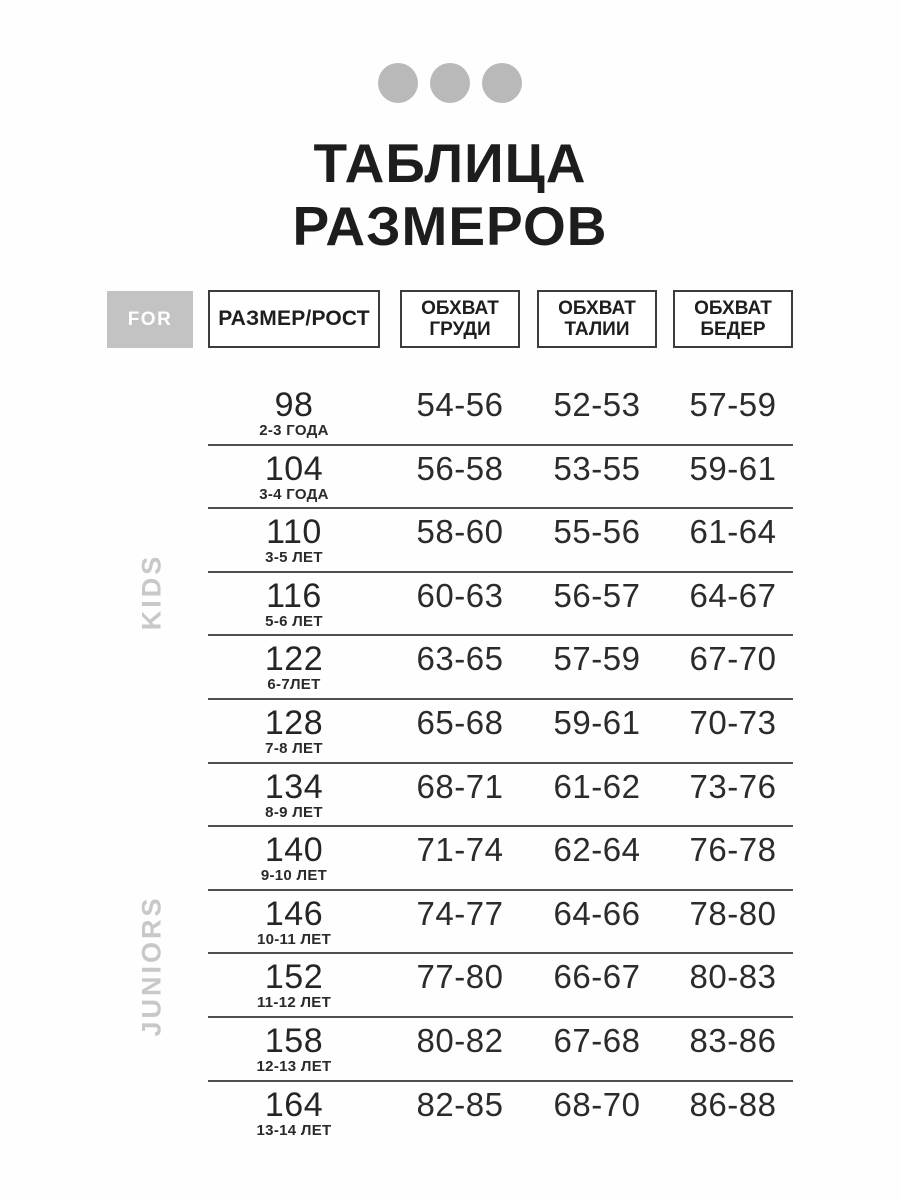 This screenshot has height=1200, width=900. Describe the element at coordinates (294, 468) in the screenshot. I see `size-value: 104` at that location.